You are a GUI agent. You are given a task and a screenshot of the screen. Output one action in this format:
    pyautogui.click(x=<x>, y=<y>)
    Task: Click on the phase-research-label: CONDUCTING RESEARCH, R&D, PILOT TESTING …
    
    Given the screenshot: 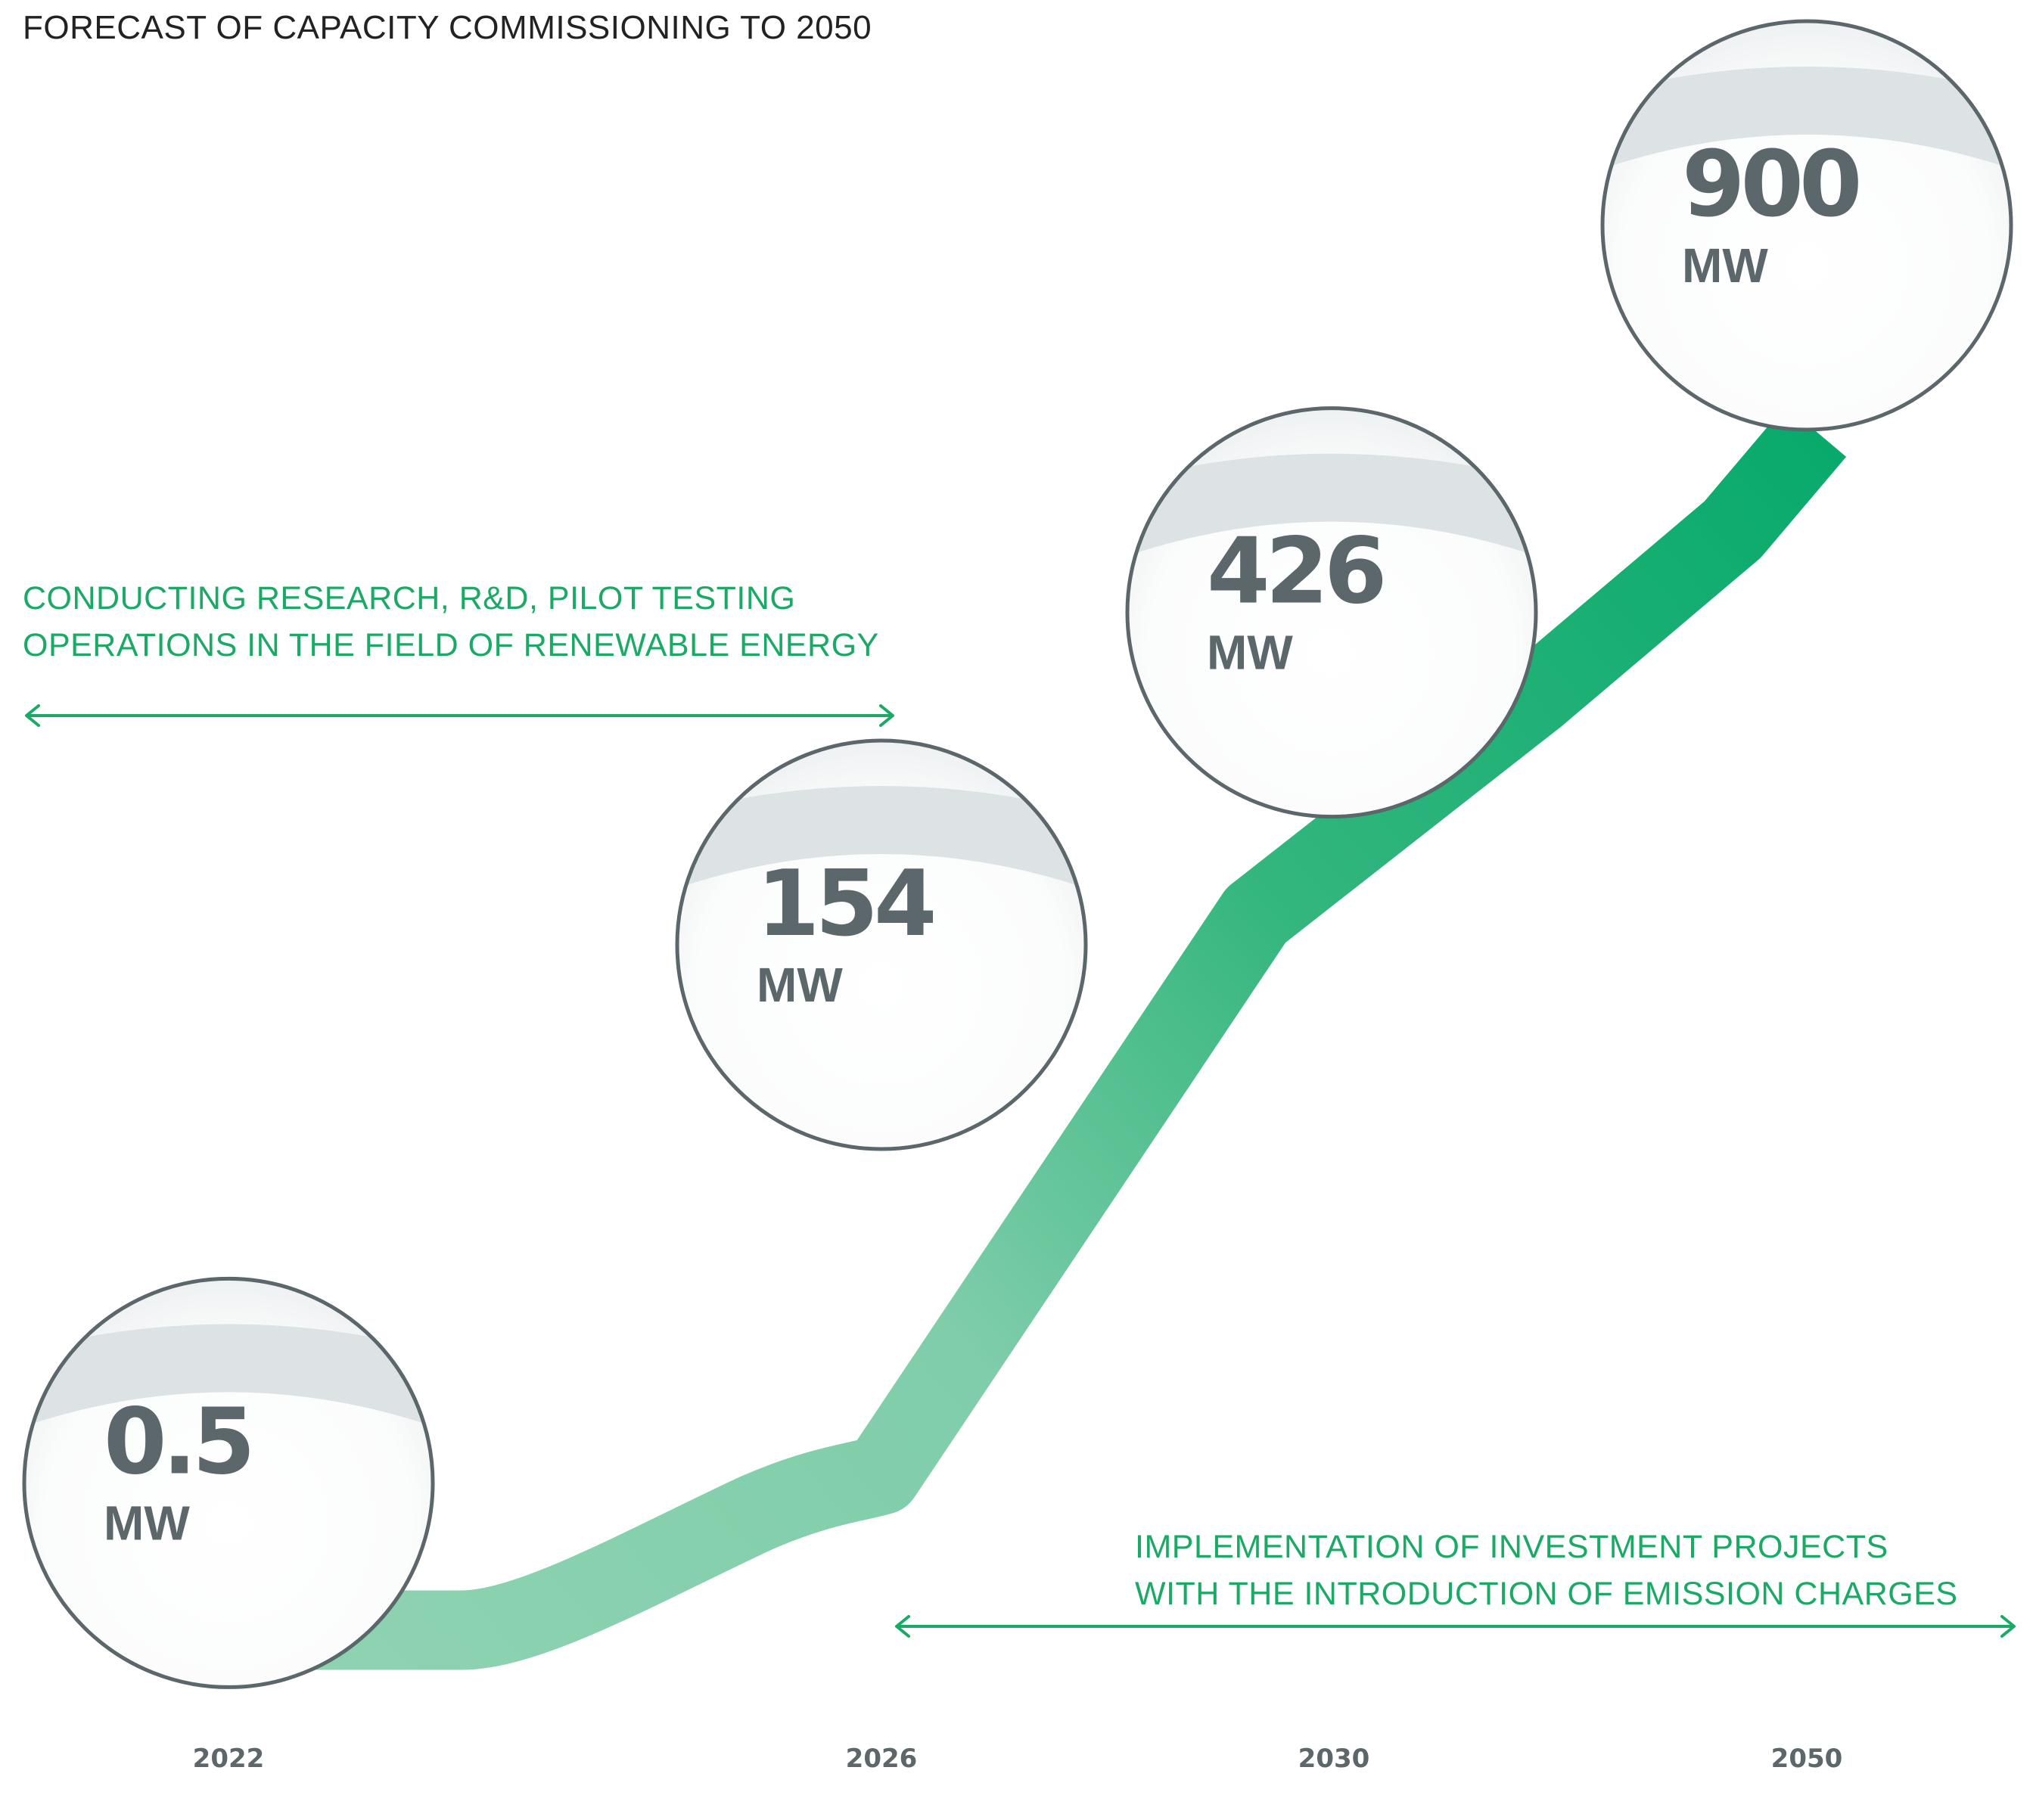 What is the action you would take?
    pyautogui.click(x=451, y=622)
    